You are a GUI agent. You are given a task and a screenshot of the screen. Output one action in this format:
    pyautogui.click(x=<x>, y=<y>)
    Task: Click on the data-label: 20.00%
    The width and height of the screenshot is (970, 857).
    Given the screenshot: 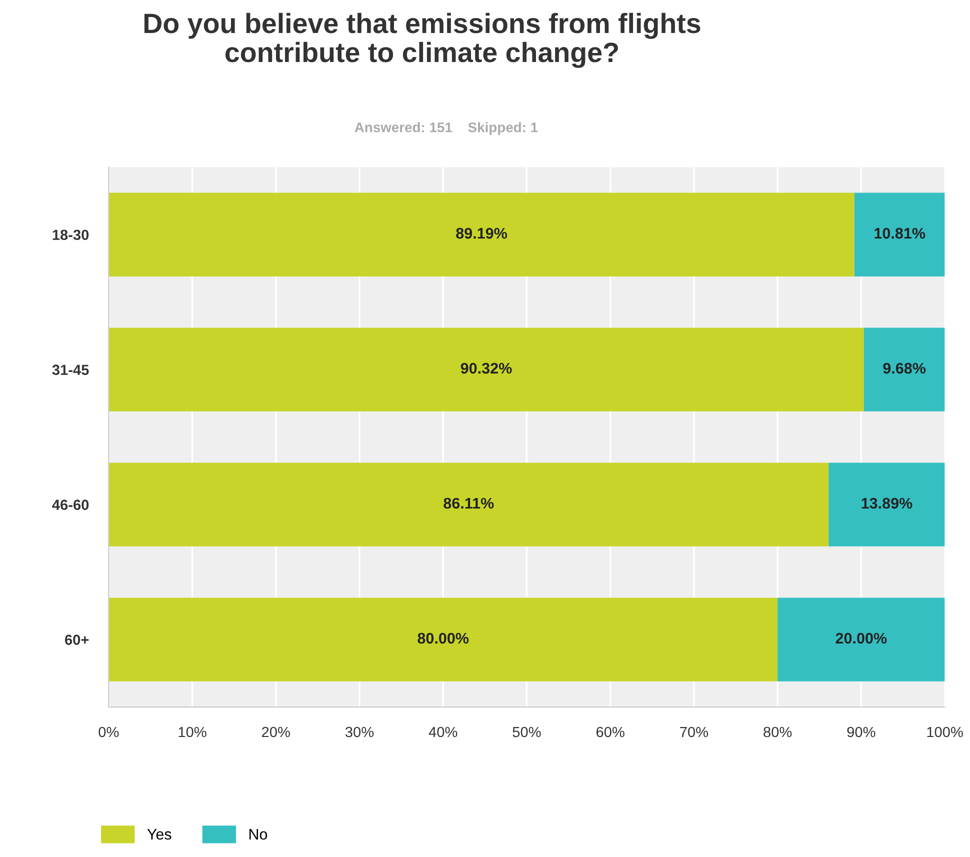 What is the action you would take?
    pyautogui.click(x=861, y=638)
    